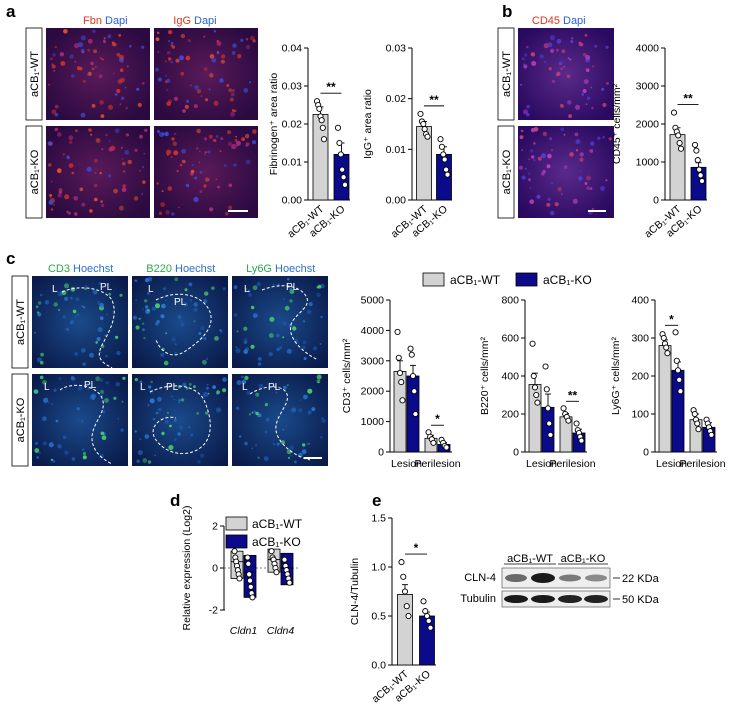  Describe the element at coordinates (396, 201) in the screenshot. I see `y-tick-label: 0.00` at that location.